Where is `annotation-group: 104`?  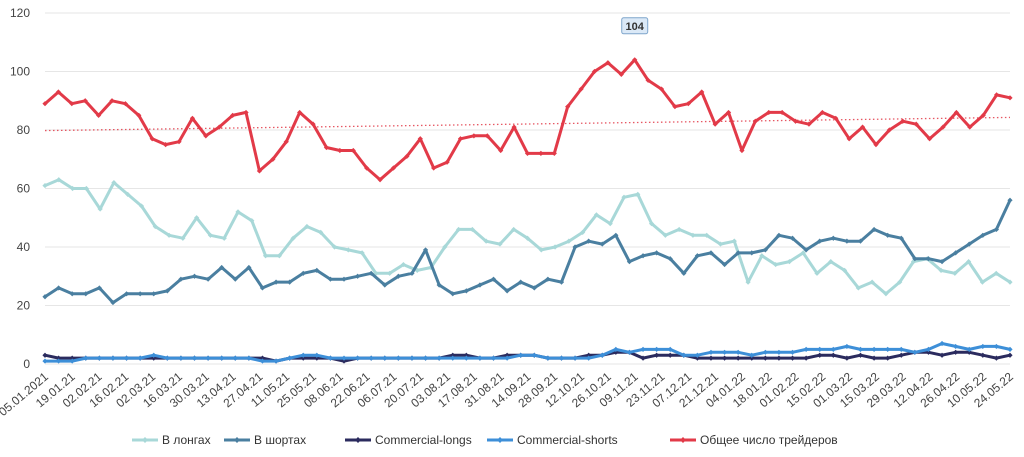 annotation-group: 104 is located at coordinates (635, 26).